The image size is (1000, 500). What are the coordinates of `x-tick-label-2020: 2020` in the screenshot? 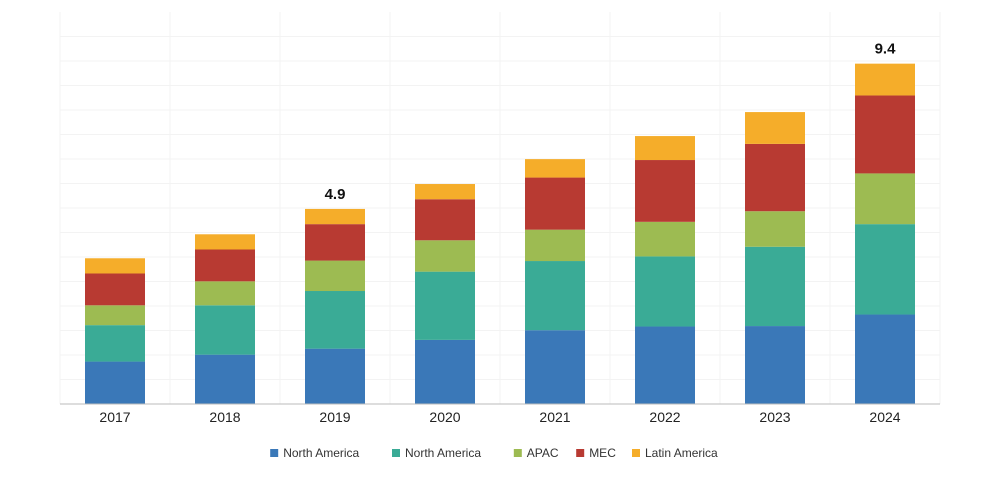 It's located at (444, 417).